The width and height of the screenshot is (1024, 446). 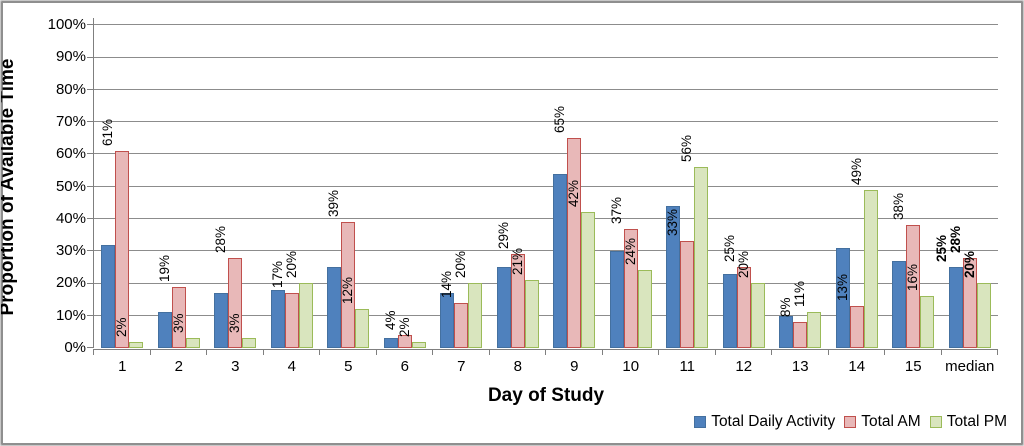 I want to click on x-tick-label: 5, so click(x=348, y=366).